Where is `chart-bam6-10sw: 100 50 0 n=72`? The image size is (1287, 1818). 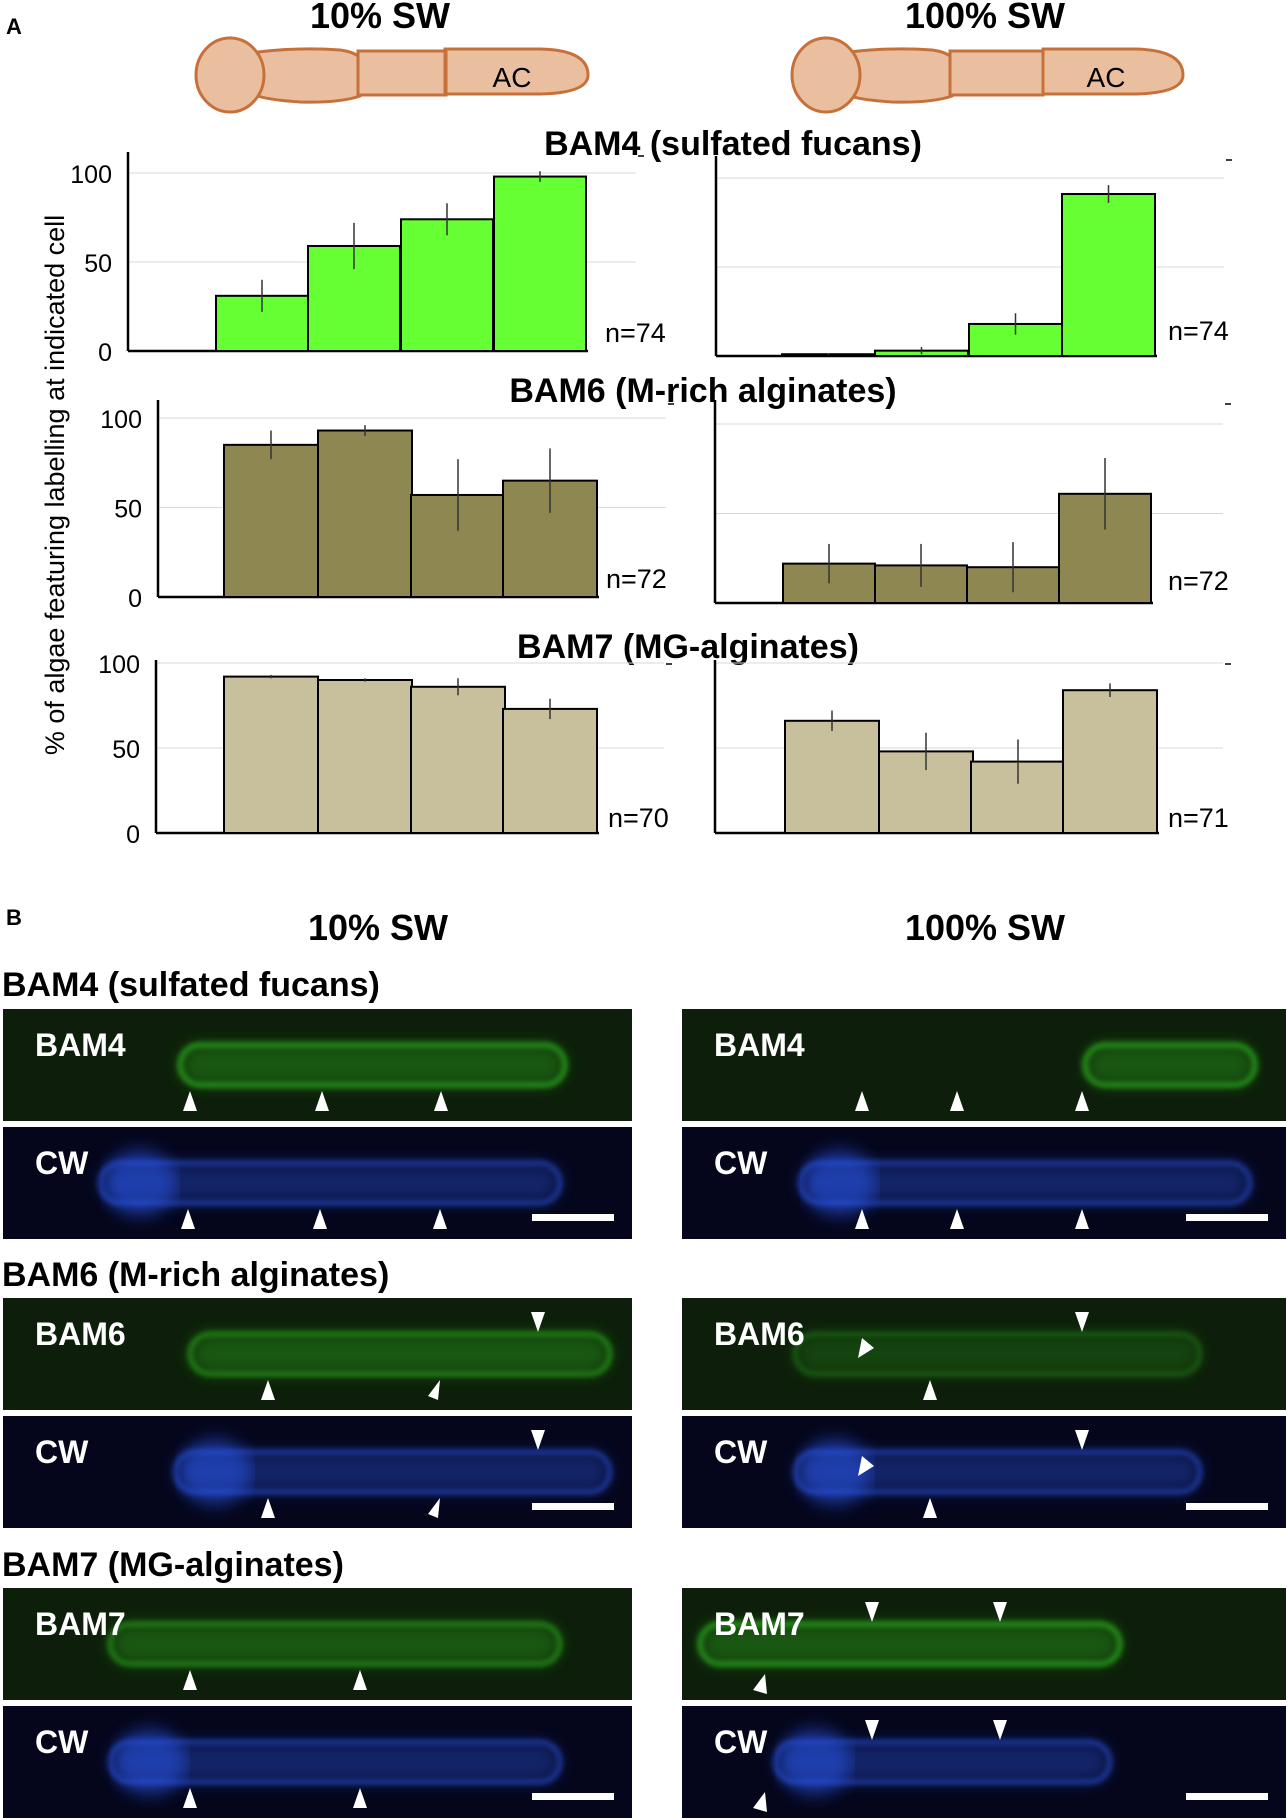
chart-bam6-10sw: 100 50 0 n=72 is located at coordinates (387, 506).